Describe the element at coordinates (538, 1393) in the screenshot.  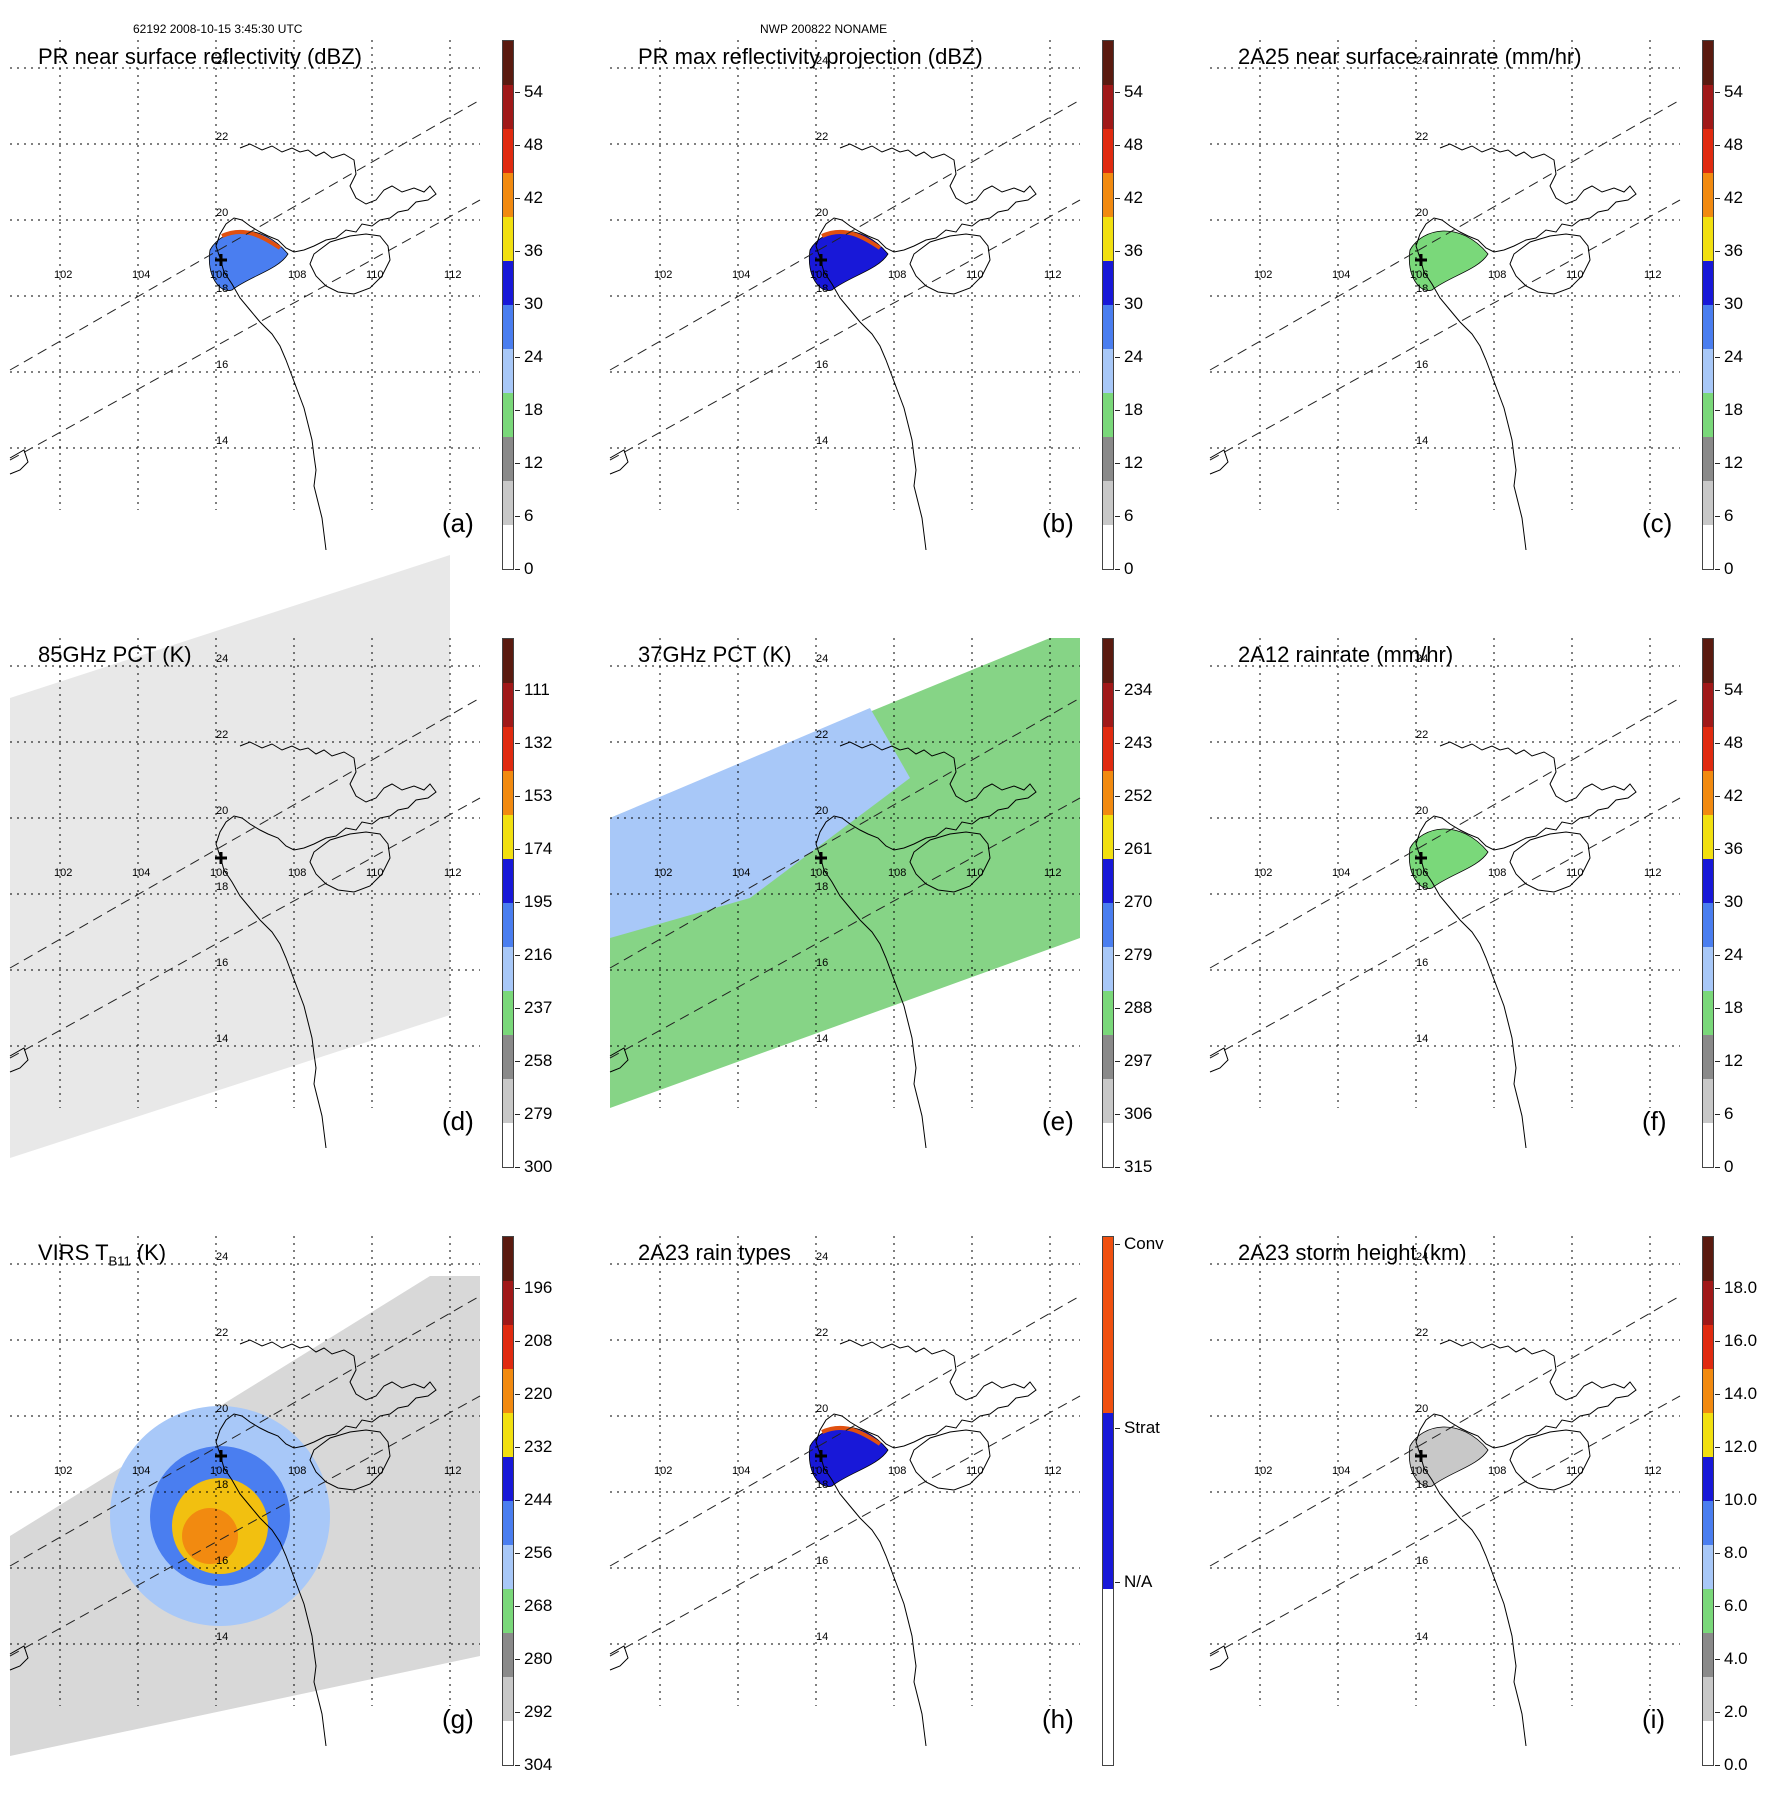
I see `colorbar-tick-label: 220` at that location.